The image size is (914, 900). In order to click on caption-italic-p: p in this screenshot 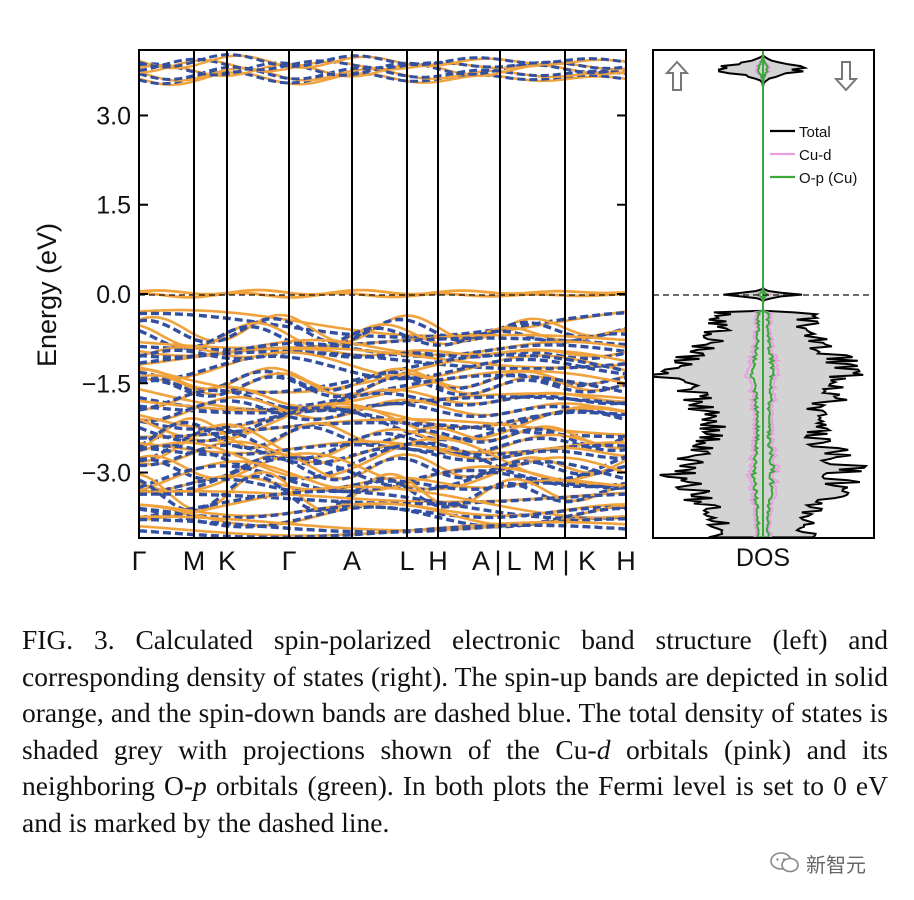, I will do `click(200, 785)`.